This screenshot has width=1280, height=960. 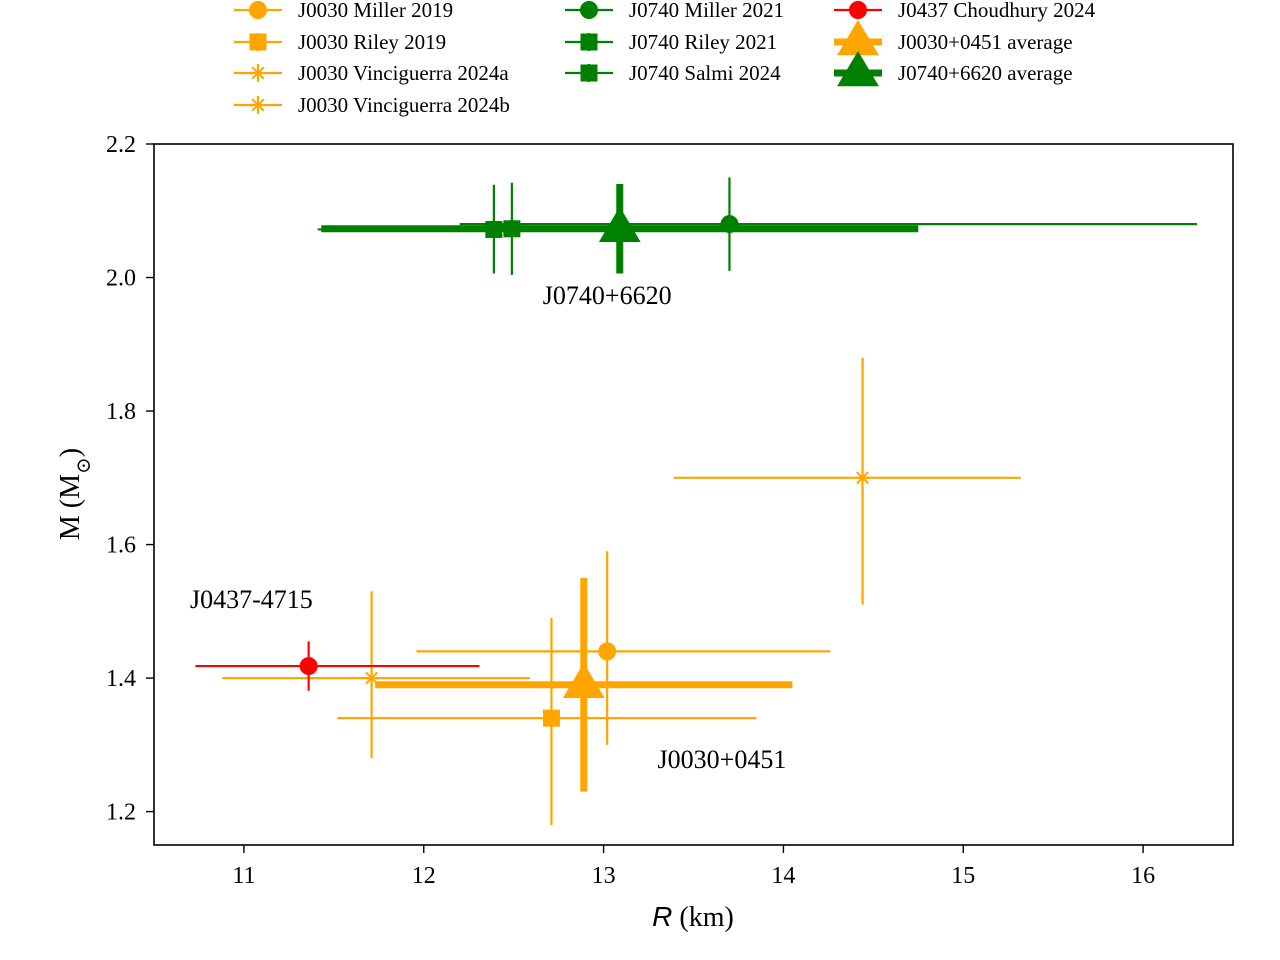 What do you see at coordinates (121, 546) in the screenshot?
I see `y-tick-label: 1.6` at bounding box center [121, 546].